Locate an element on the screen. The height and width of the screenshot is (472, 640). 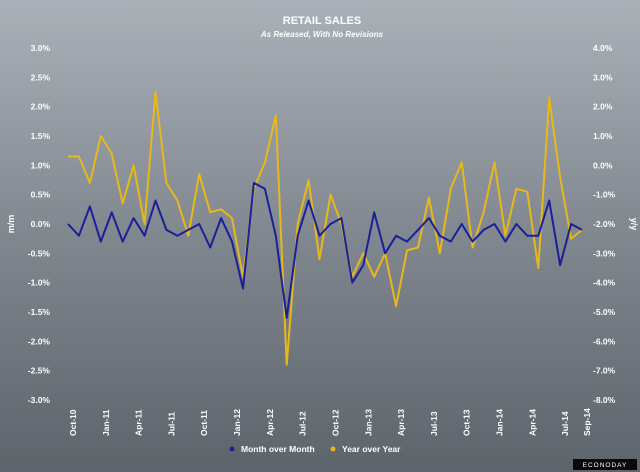
right-tick-label: -4.0% is located at coordinates (604, 283).